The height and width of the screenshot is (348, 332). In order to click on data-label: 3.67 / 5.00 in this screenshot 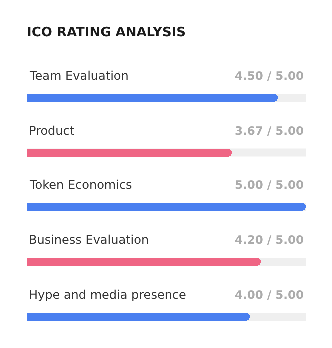, I will do `click(269, 131)`.